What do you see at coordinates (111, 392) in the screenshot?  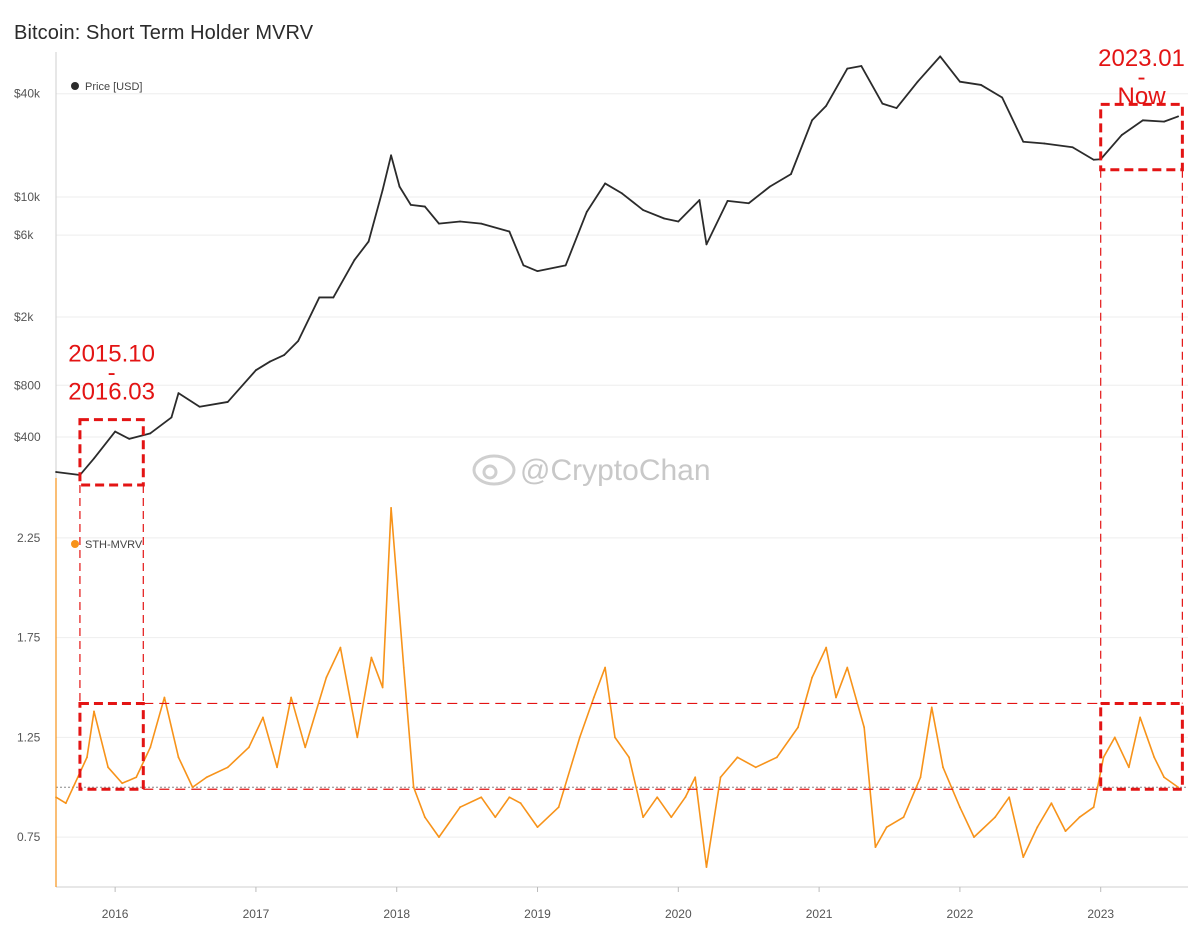 I see `annotation-label: 2016.03` at bounding box center [111, 392].